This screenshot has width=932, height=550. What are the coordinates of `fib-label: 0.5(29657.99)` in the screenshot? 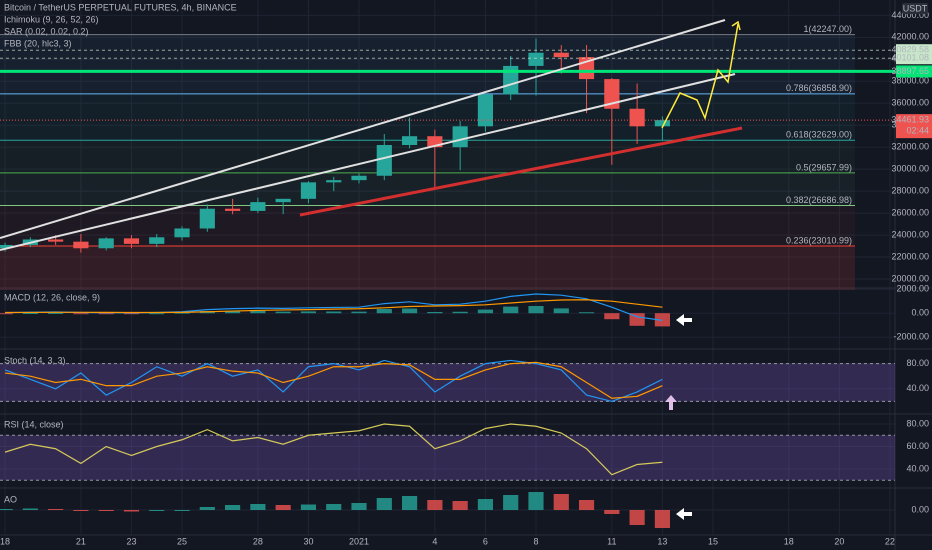 It's located at (824, 167).